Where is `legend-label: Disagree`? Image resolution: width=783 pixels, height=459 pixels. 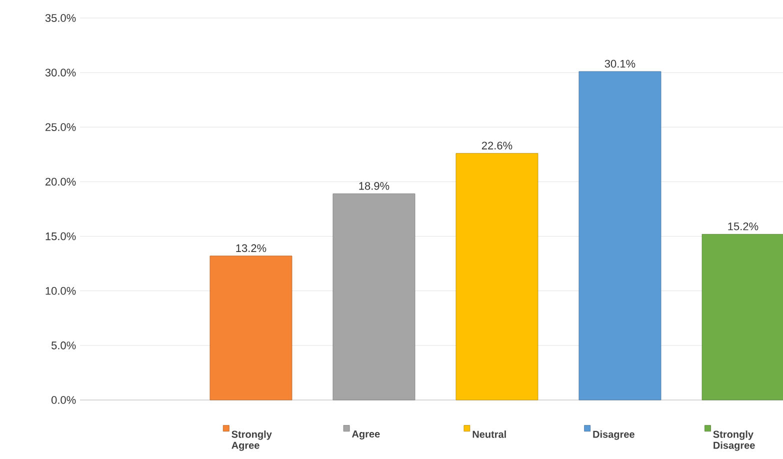
legend-label: Disagree is located at coordinates (613, 435).